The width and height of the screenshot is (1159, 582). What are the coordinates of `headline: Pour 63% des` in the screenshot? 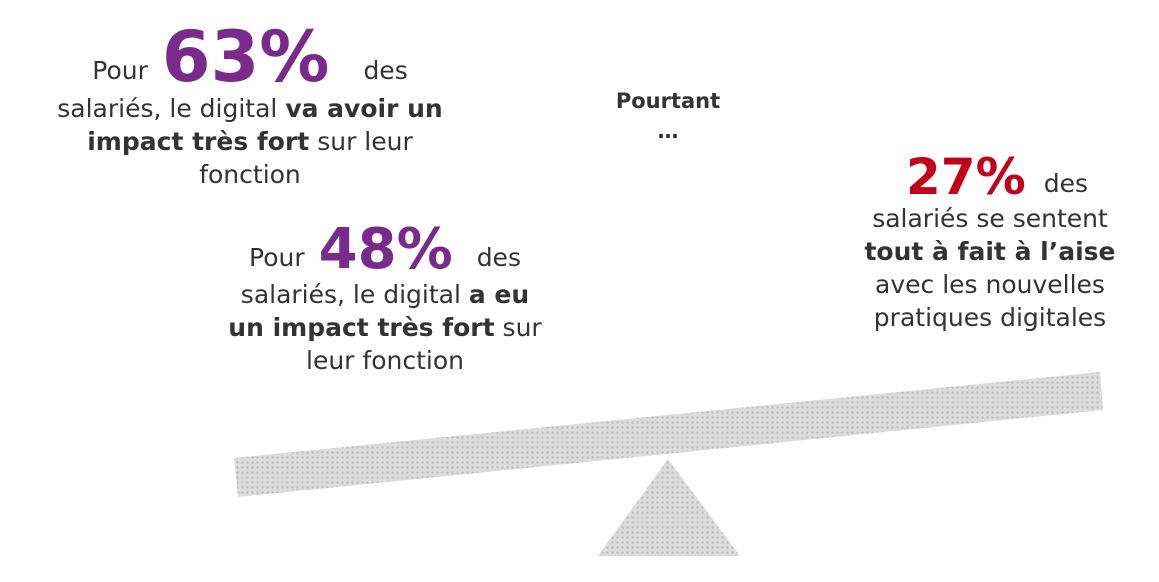 It's located at (250, 57).